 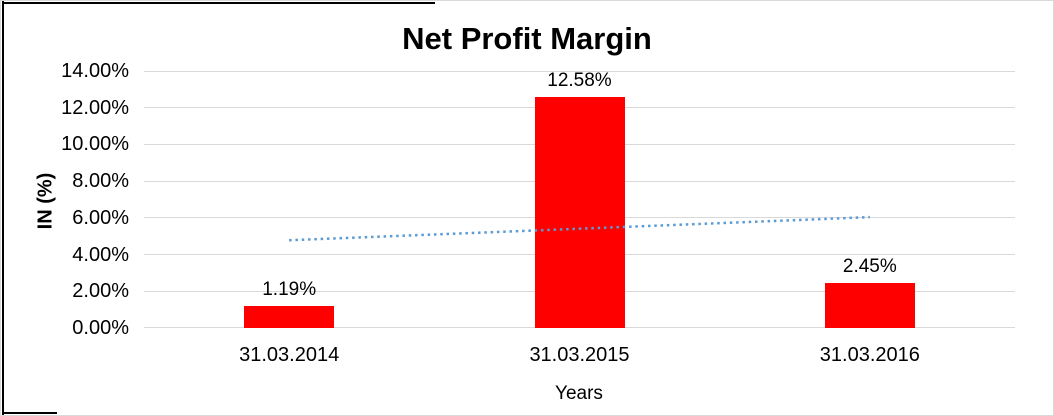 What do you see at coordinates (289, 317) in the screenshot?
I see `bar-31.03.2014` at bounding box center [289, 317].